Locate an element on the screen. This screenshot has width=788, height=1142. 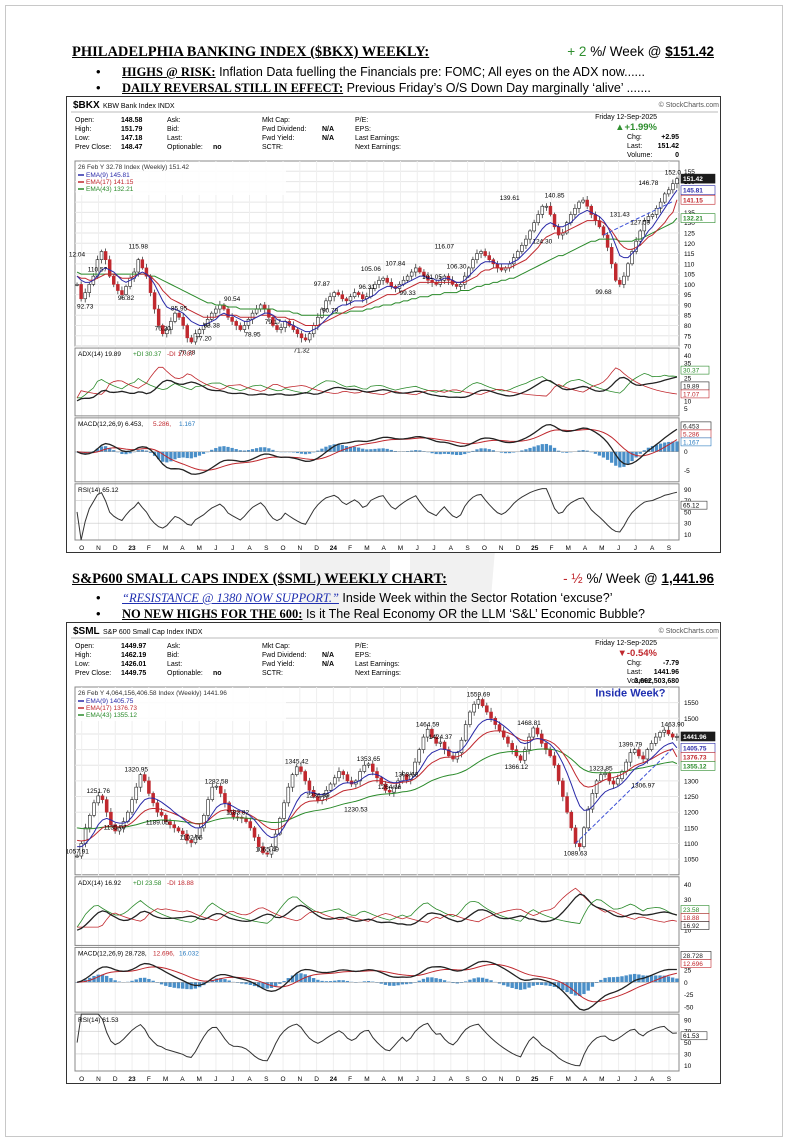
price-tick-label: 80 is located at coordinates (688, 326).